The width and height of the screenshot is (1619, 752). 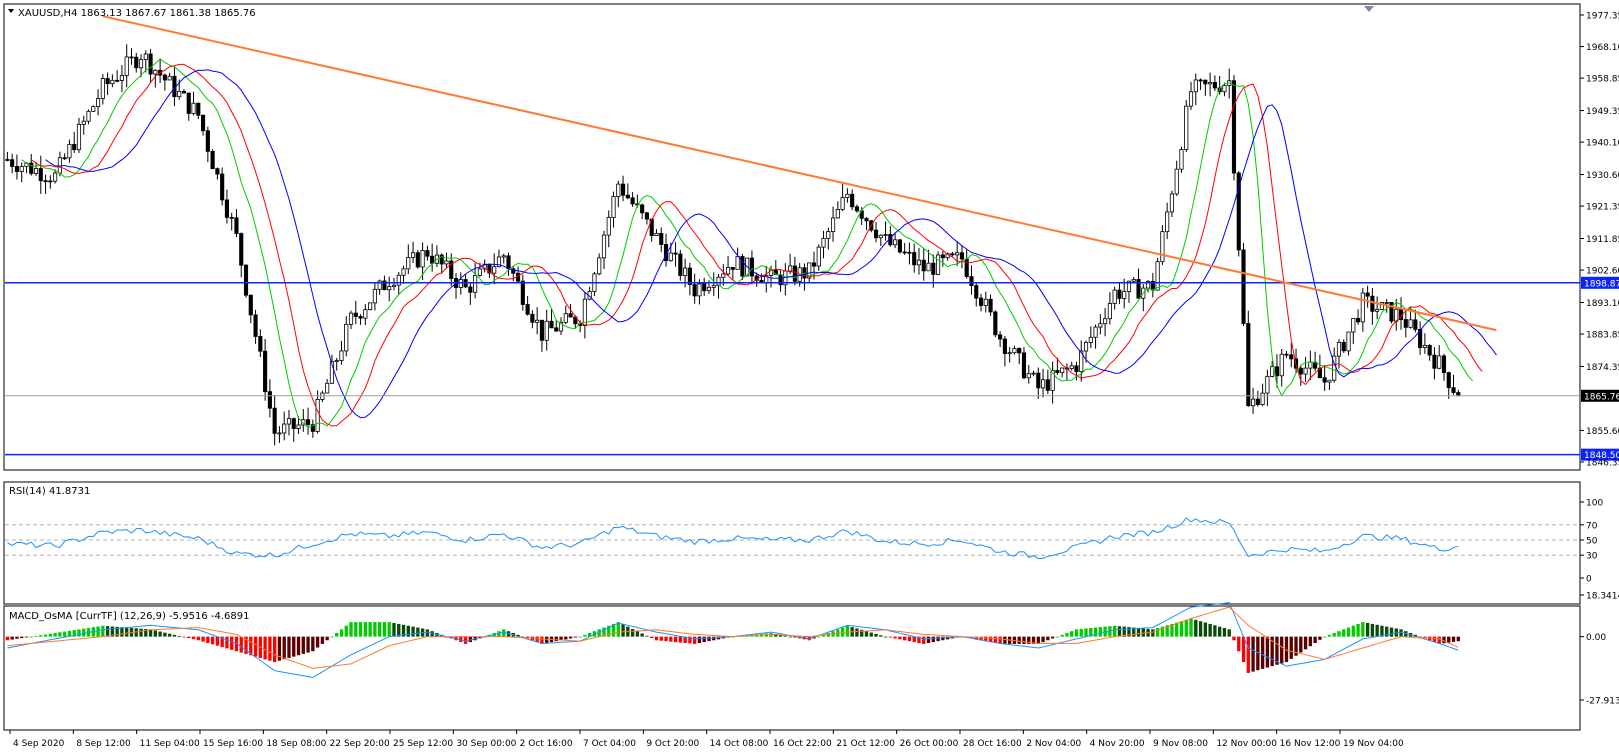 What do you see at coordinates (360, 744) in the screenshot?
I see `time-tick-label: 22 Sep 20:00` at bounding box center [360, 744].